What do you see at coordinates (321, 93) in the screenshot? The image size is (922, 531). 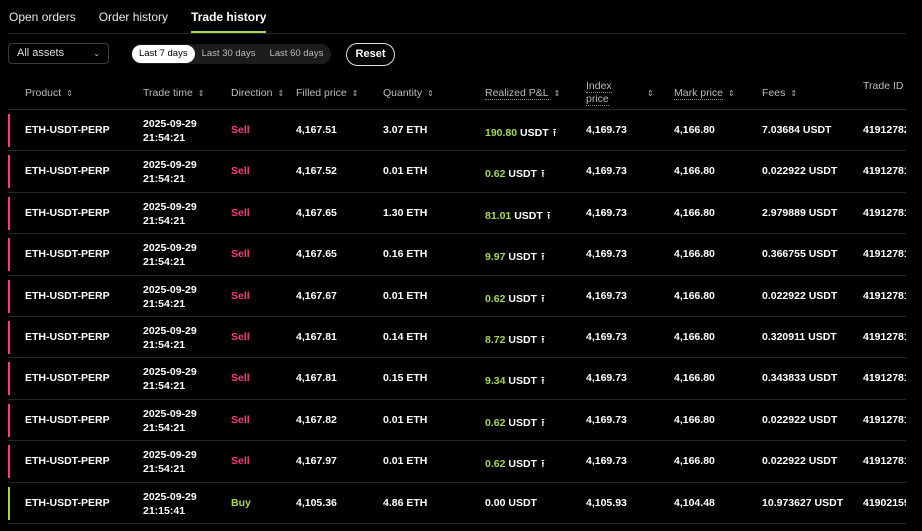 I see `col-label: Filled price` at bounding box center [321, 93].